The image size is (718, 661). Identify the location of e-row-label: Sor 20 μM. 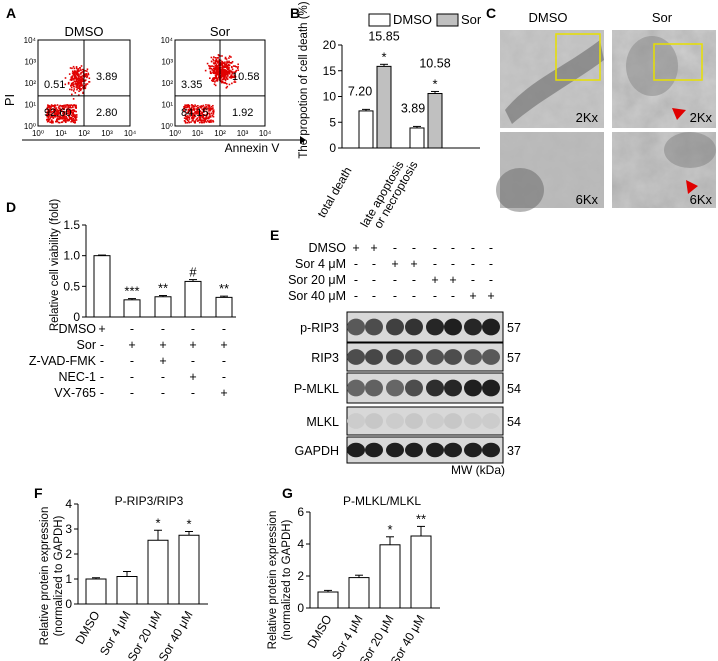
(317, 280).